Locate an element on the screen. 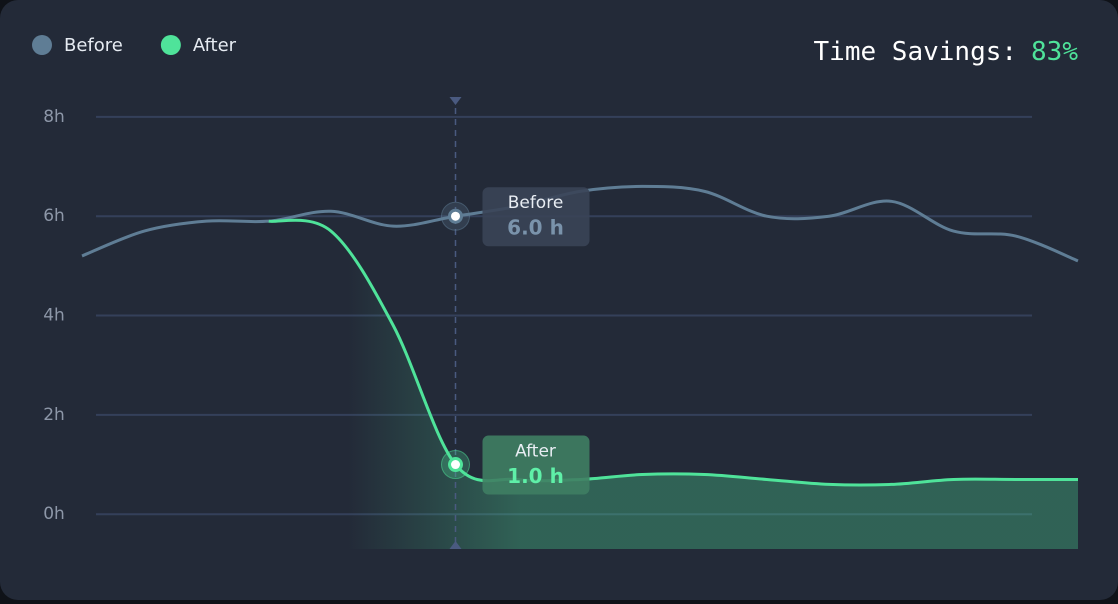  title-group: Time Savings: 83% is located at coordinates (946, 52).